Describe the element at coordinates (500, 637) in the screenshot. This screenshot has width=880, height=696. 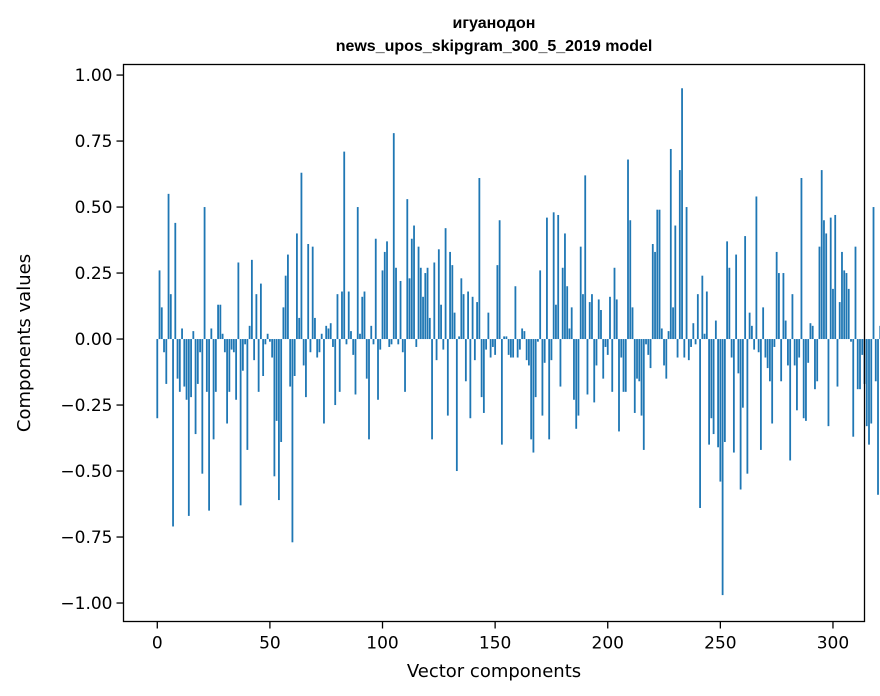
I see `x-axis-ticks: 0 50 100 150 200 250 300` at that location.